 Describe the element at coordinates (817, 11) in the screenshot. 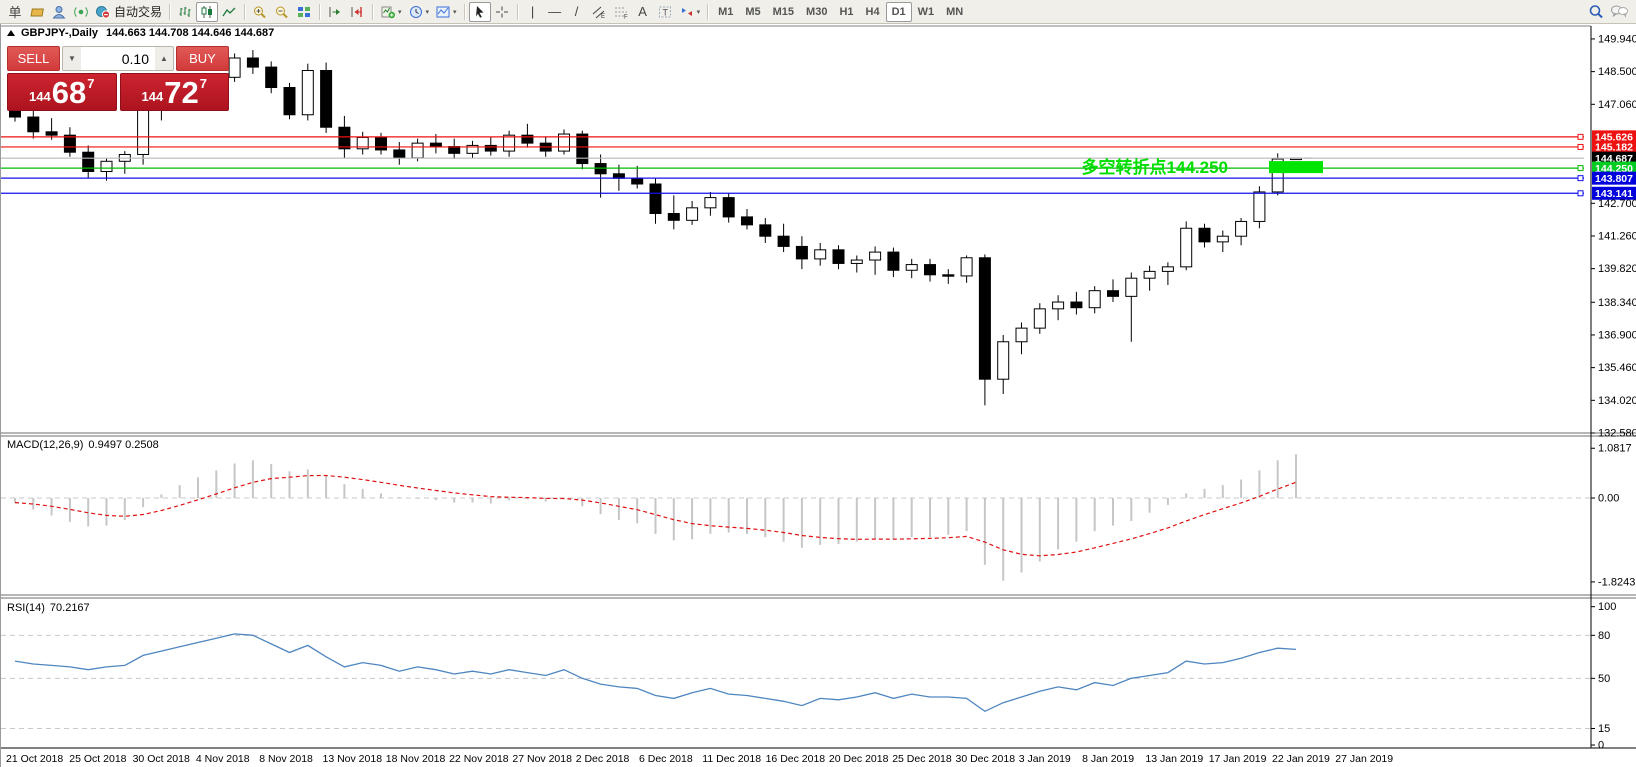

I see `timeframe-m30-button: M30` at that location.